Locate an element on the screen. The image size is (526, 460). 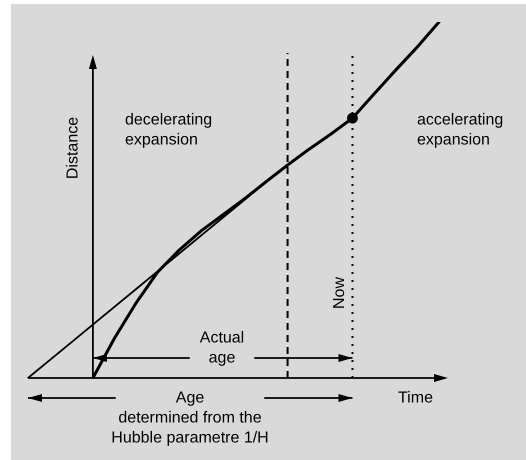
y-axis-title: Distance is located at coordinates (73, 148).